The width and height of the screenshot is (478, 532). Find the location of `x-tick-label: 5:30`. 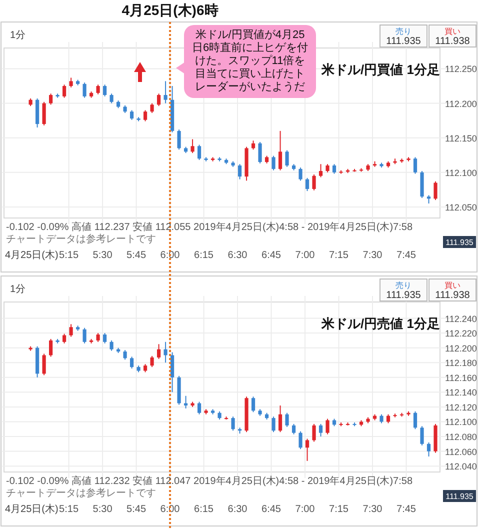

x-tick-label: 5:30 is located at coordinates (102, 509).